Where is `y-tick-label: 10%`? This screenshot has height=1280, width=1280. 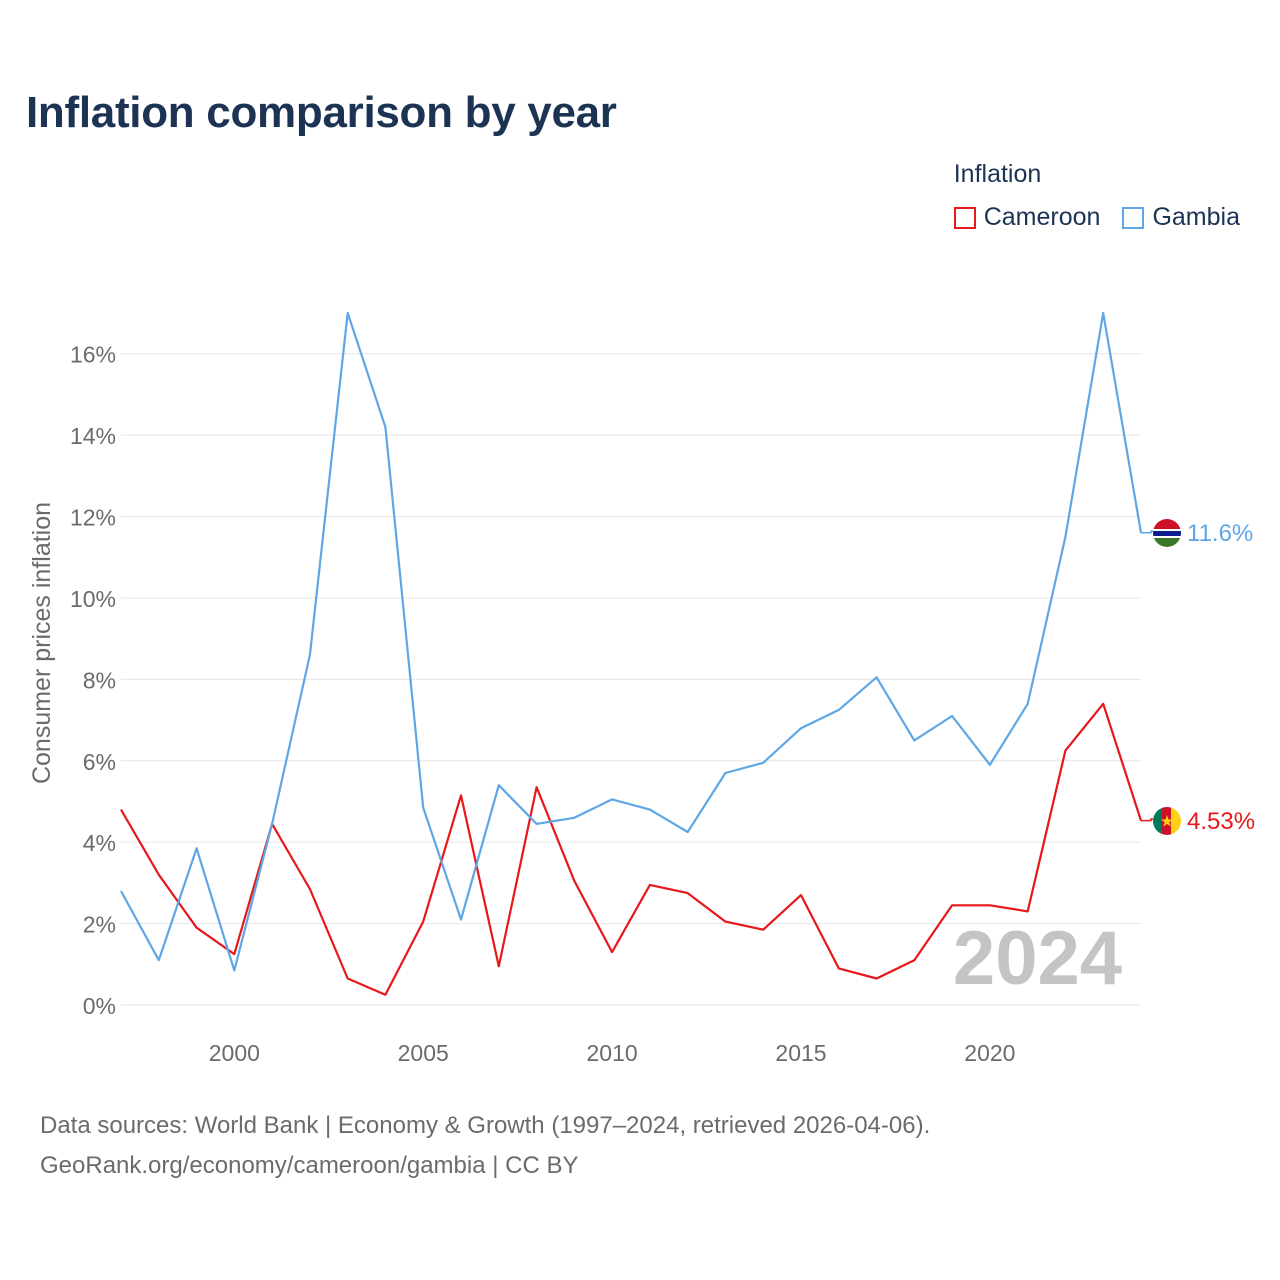 y-tick-label: 10% is located at coordinates (93, 599).